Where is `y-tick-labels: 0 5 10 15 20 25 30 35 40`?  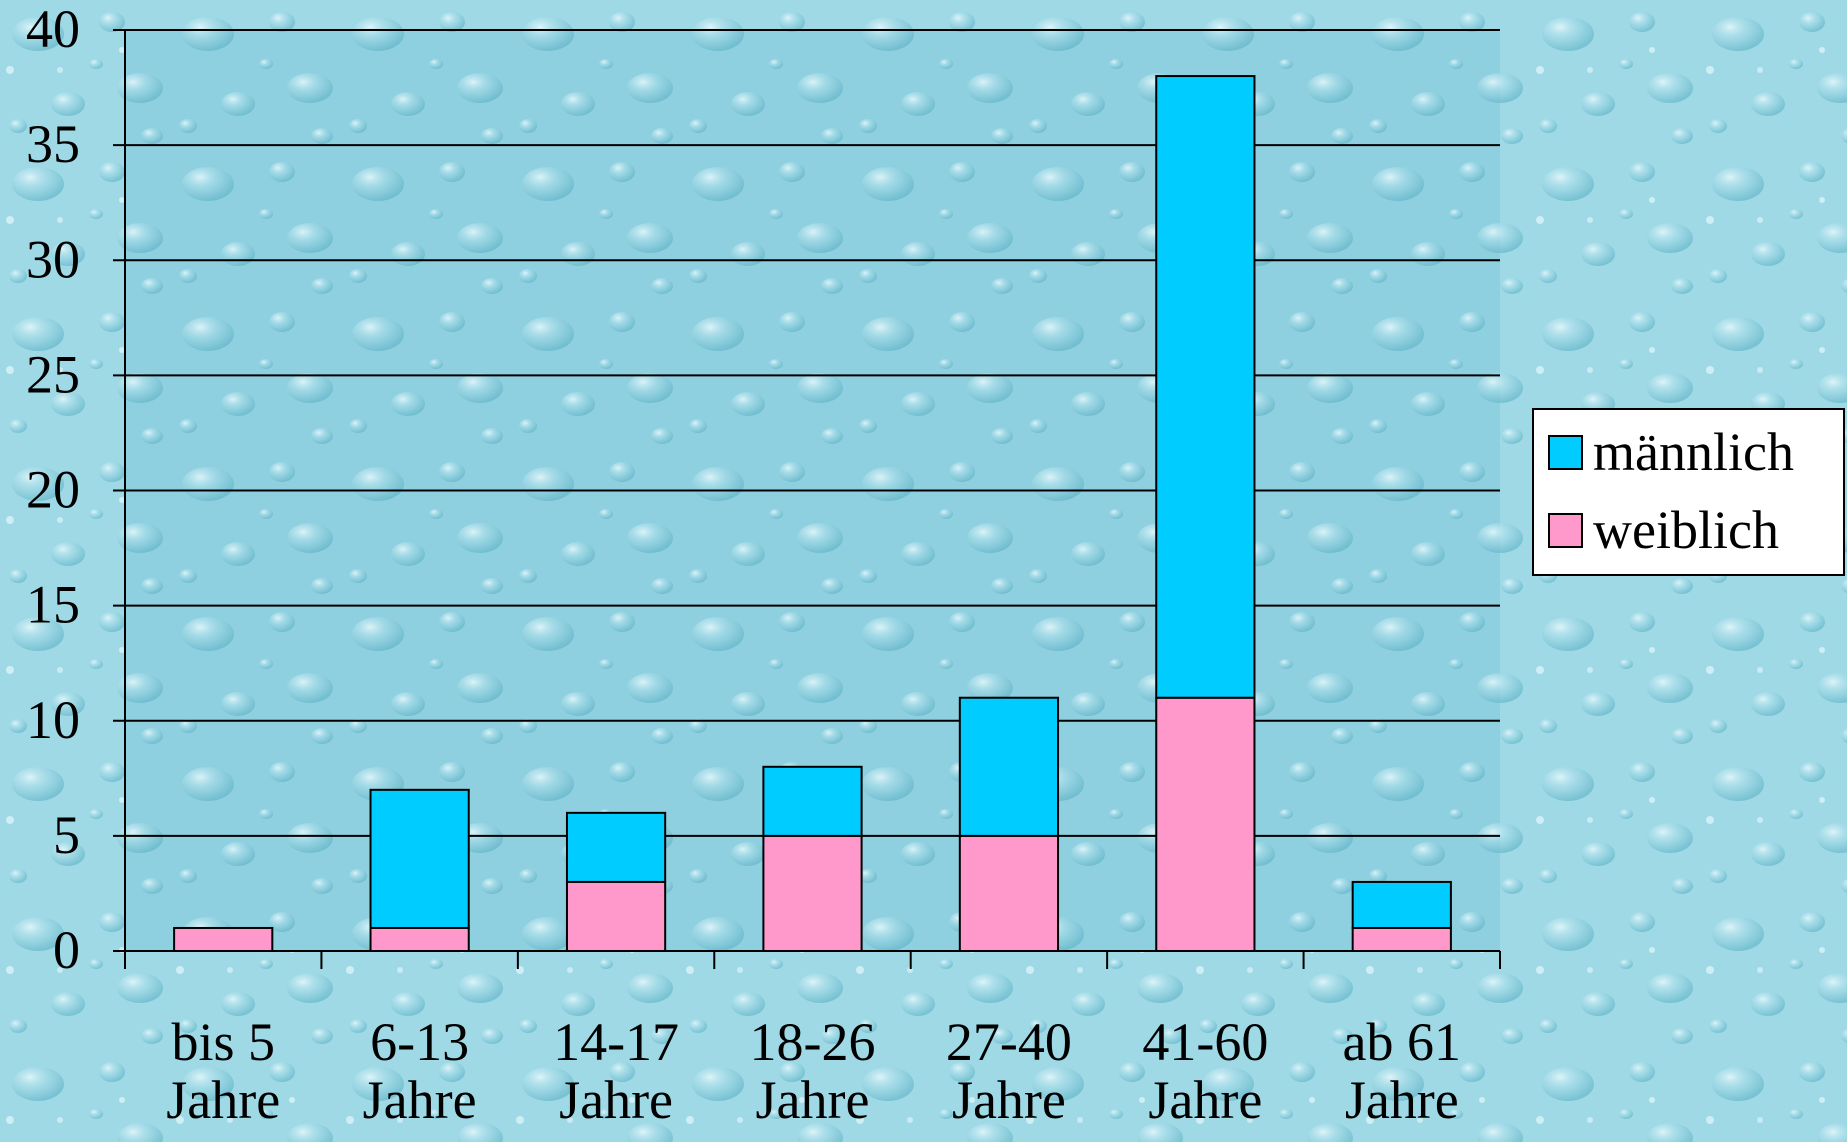
y-tick-labels: 0 5 10 15 20 25 30 35 40 is located at coordinates (53, 490).